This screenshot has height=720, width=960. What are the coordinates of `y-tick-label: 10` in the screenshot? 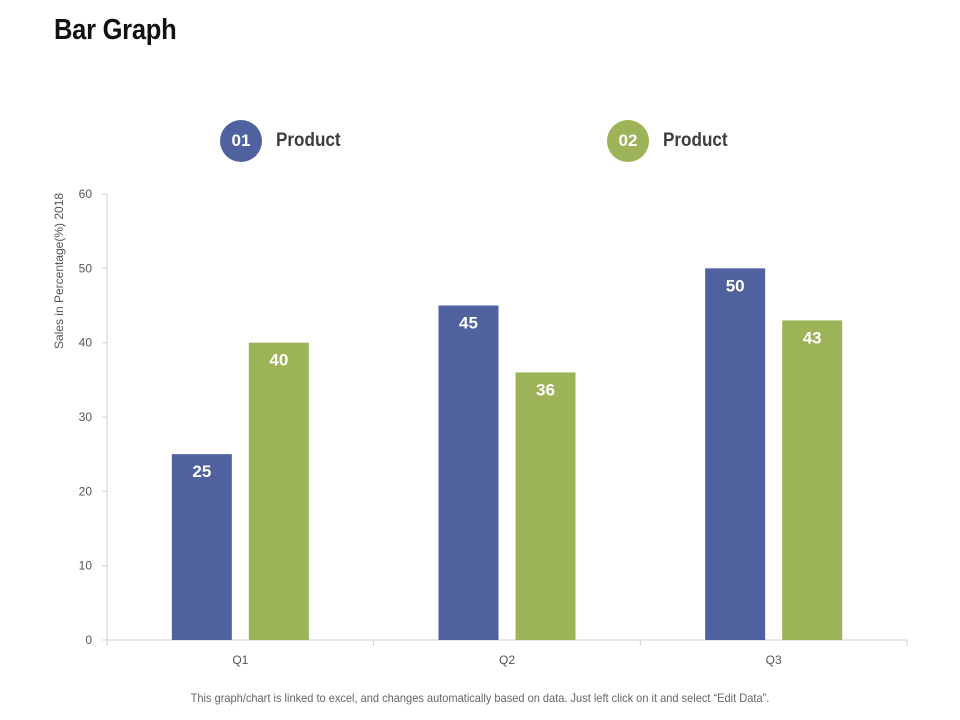 It's located at (86, 566).